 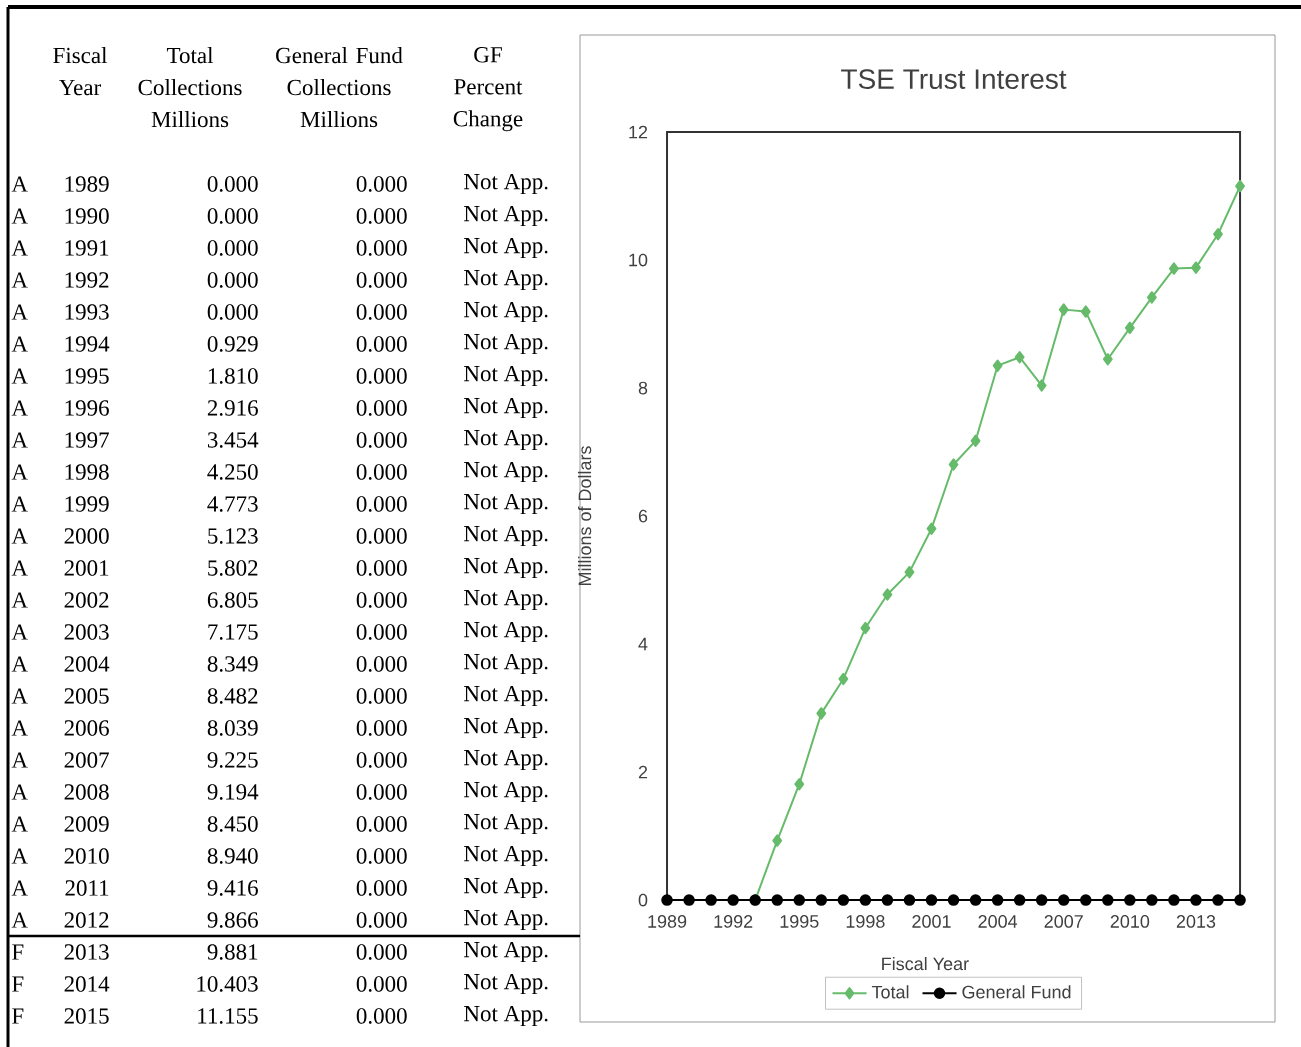 What do you see at coordinates (87, 504) in the screenshot?
I see `text: 1999` at bounding box center [87, 504].